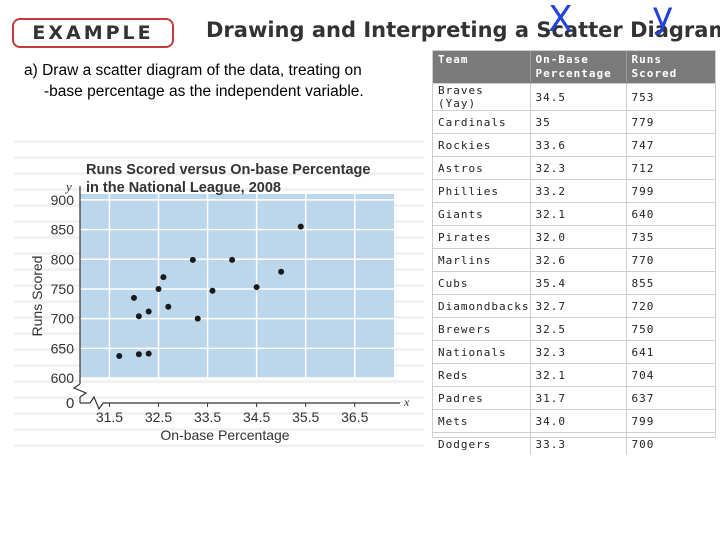 This screenshot has height=540, width=720. What do you see at coordinates (670, 352) in the screenshot?
I see `cell-runs: 641` at bounding box center [670, 352].